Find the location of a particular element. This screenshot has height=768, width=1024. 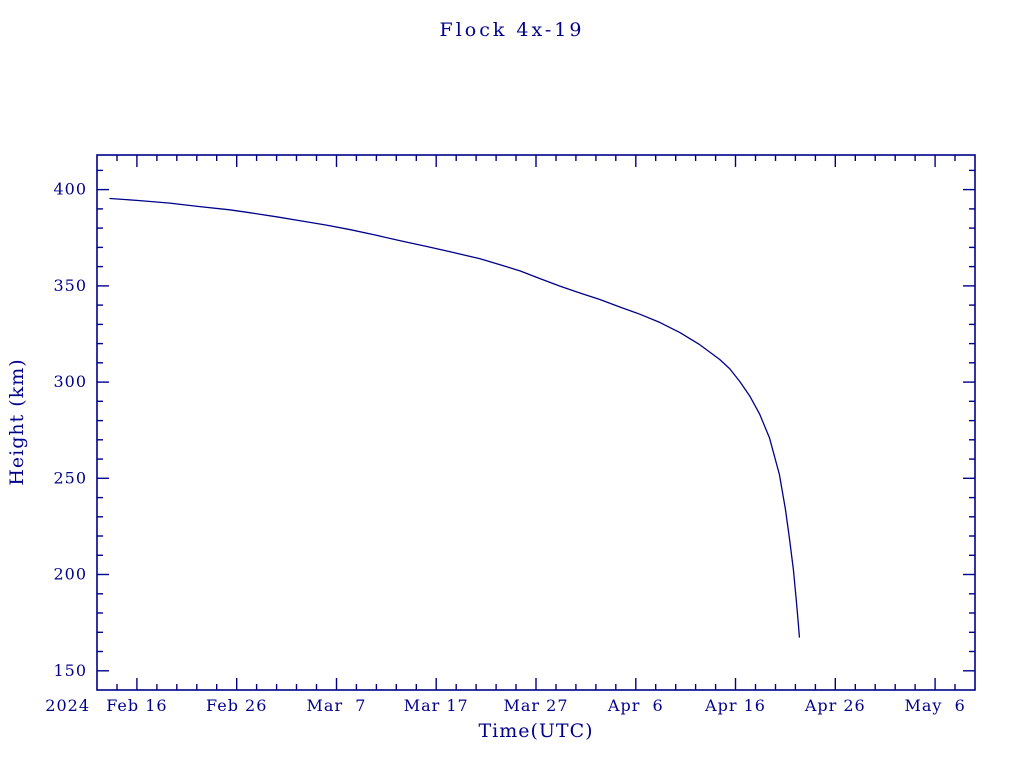

x-tick-label: Apr 16 is located at coordinates (735, 705).